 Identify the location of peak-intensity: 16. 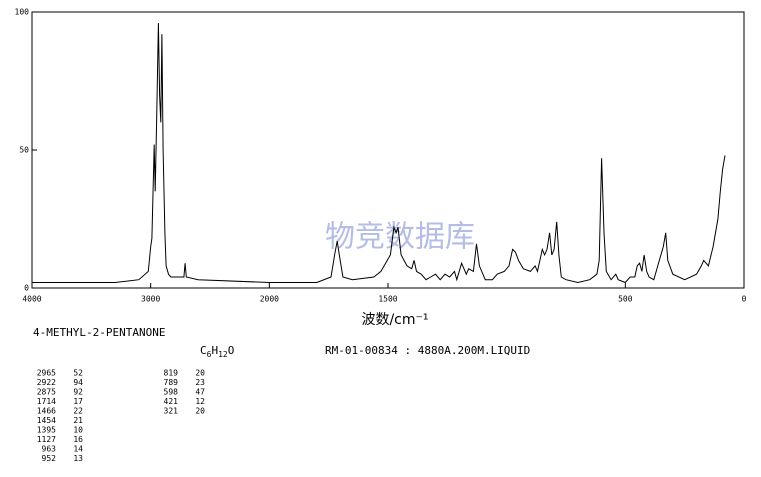
(78, 439).